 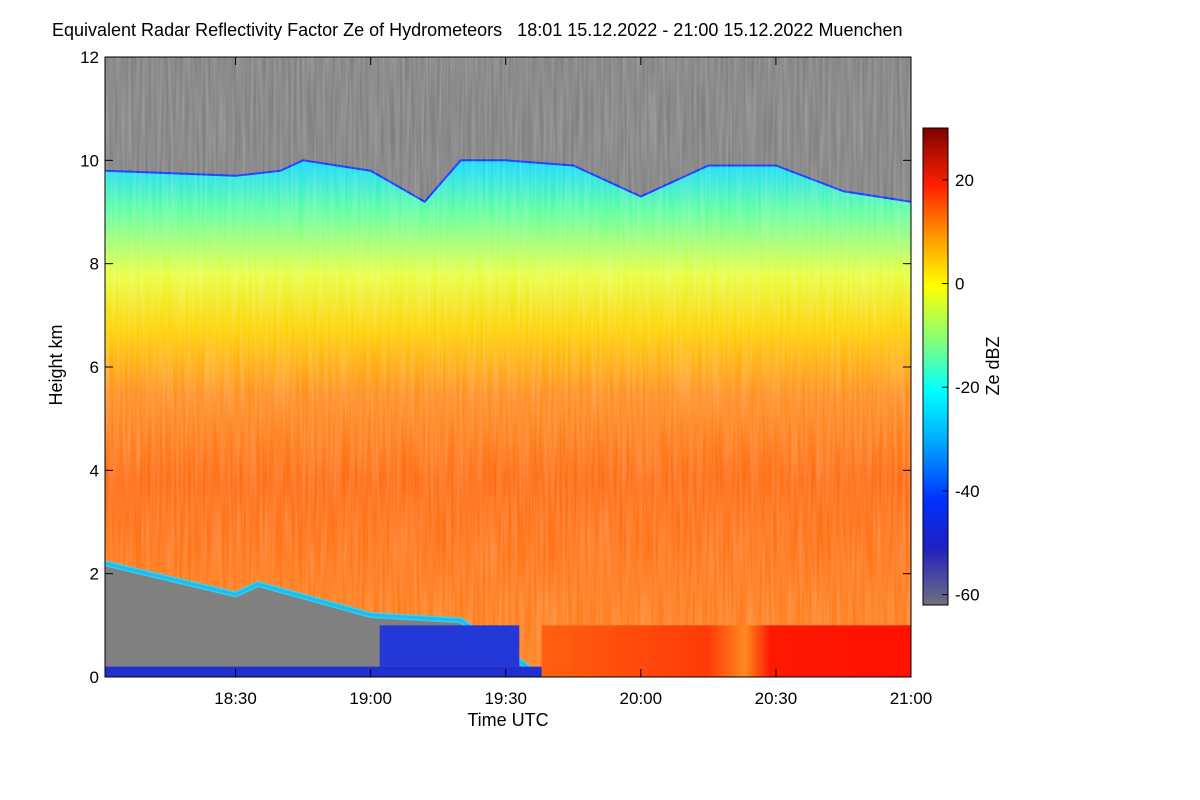 What do you see at coordinates (56, 364) in the screenshot?
I see `y-axis-title: Height km` at bounding box center [56, 364].